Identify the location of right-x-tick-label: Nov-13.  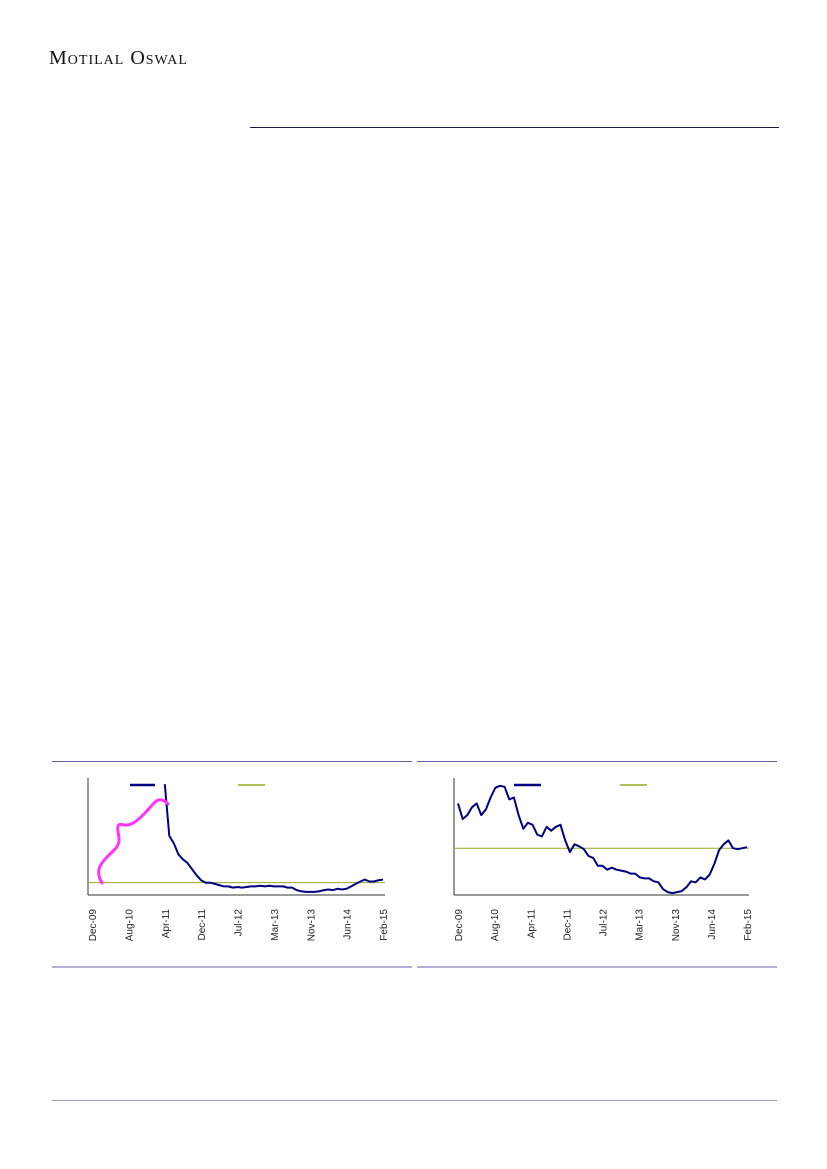
(676, 925).